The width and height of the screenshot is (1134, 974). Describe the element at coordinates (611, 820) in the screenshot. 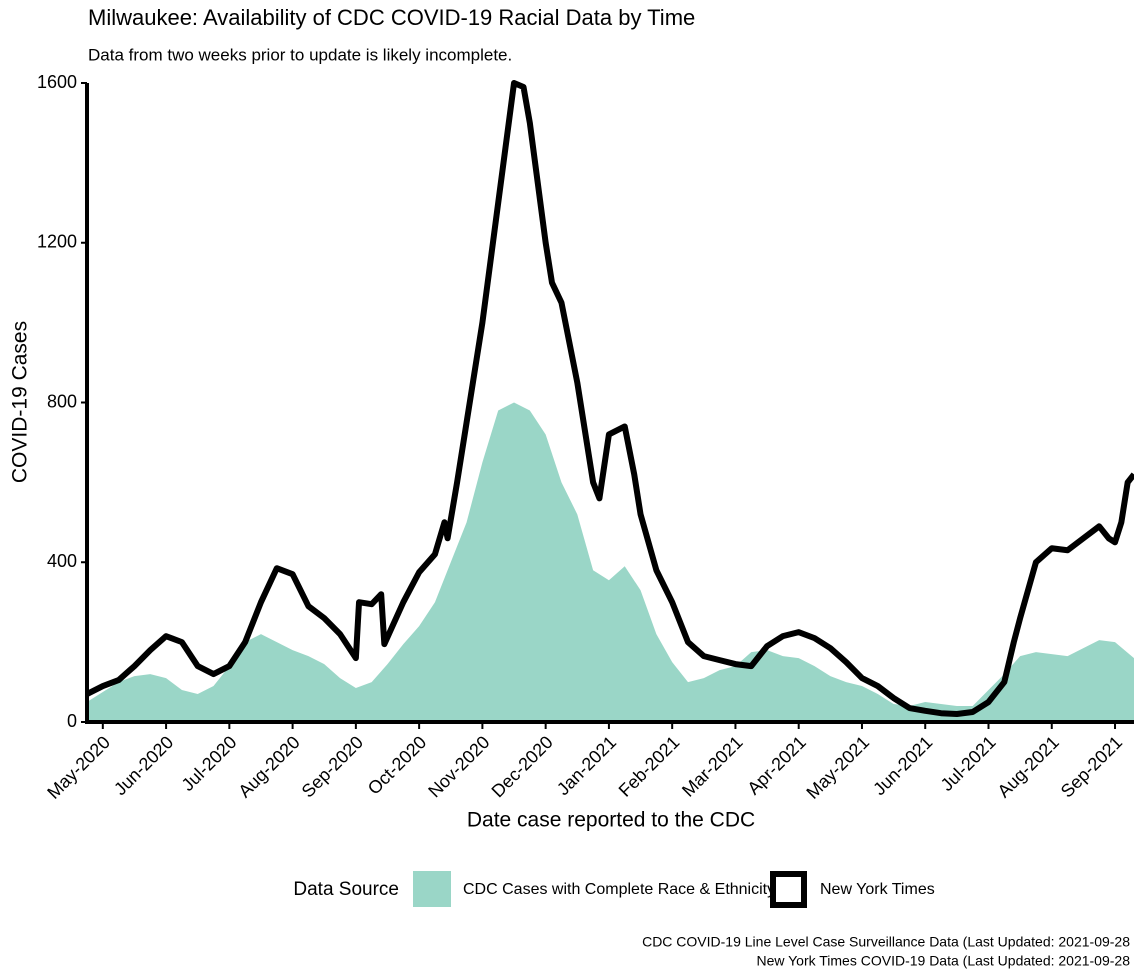

I see `x-axis-label: Date case reported to the CDC` at that location.